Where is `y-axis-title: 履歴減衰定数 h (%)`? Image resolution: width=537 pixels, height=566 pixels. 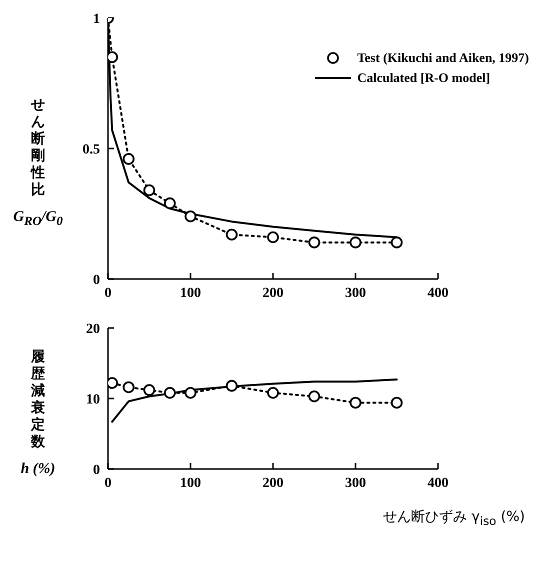
y-axis-title: 履歴減衰定数 h (%) is located at coordinates (38, 412).